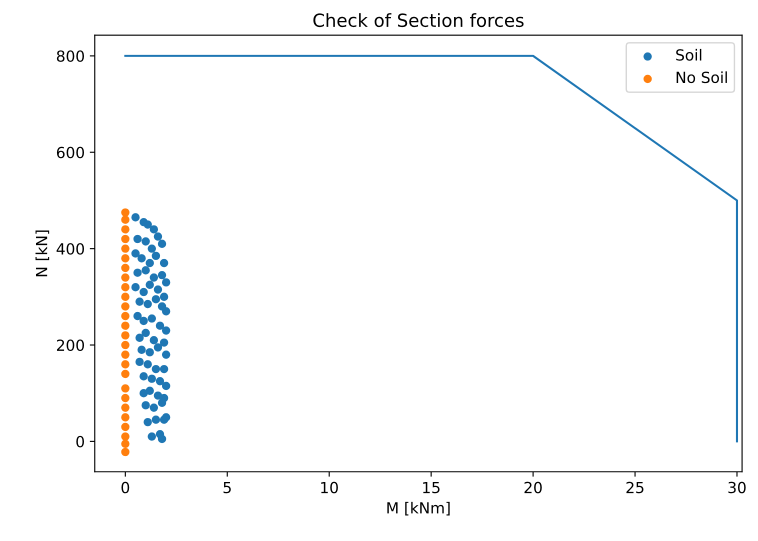  I want to click on x-axis-title: M [kNm], so click(418, 509).